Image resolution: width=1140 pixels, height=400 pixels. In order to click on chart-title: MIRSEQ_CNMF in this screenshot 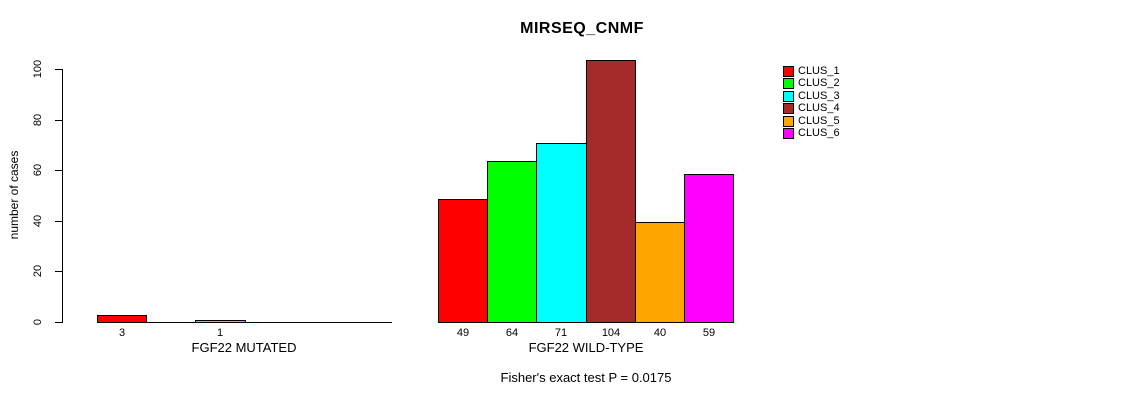, I will do `click(582, 28)`.